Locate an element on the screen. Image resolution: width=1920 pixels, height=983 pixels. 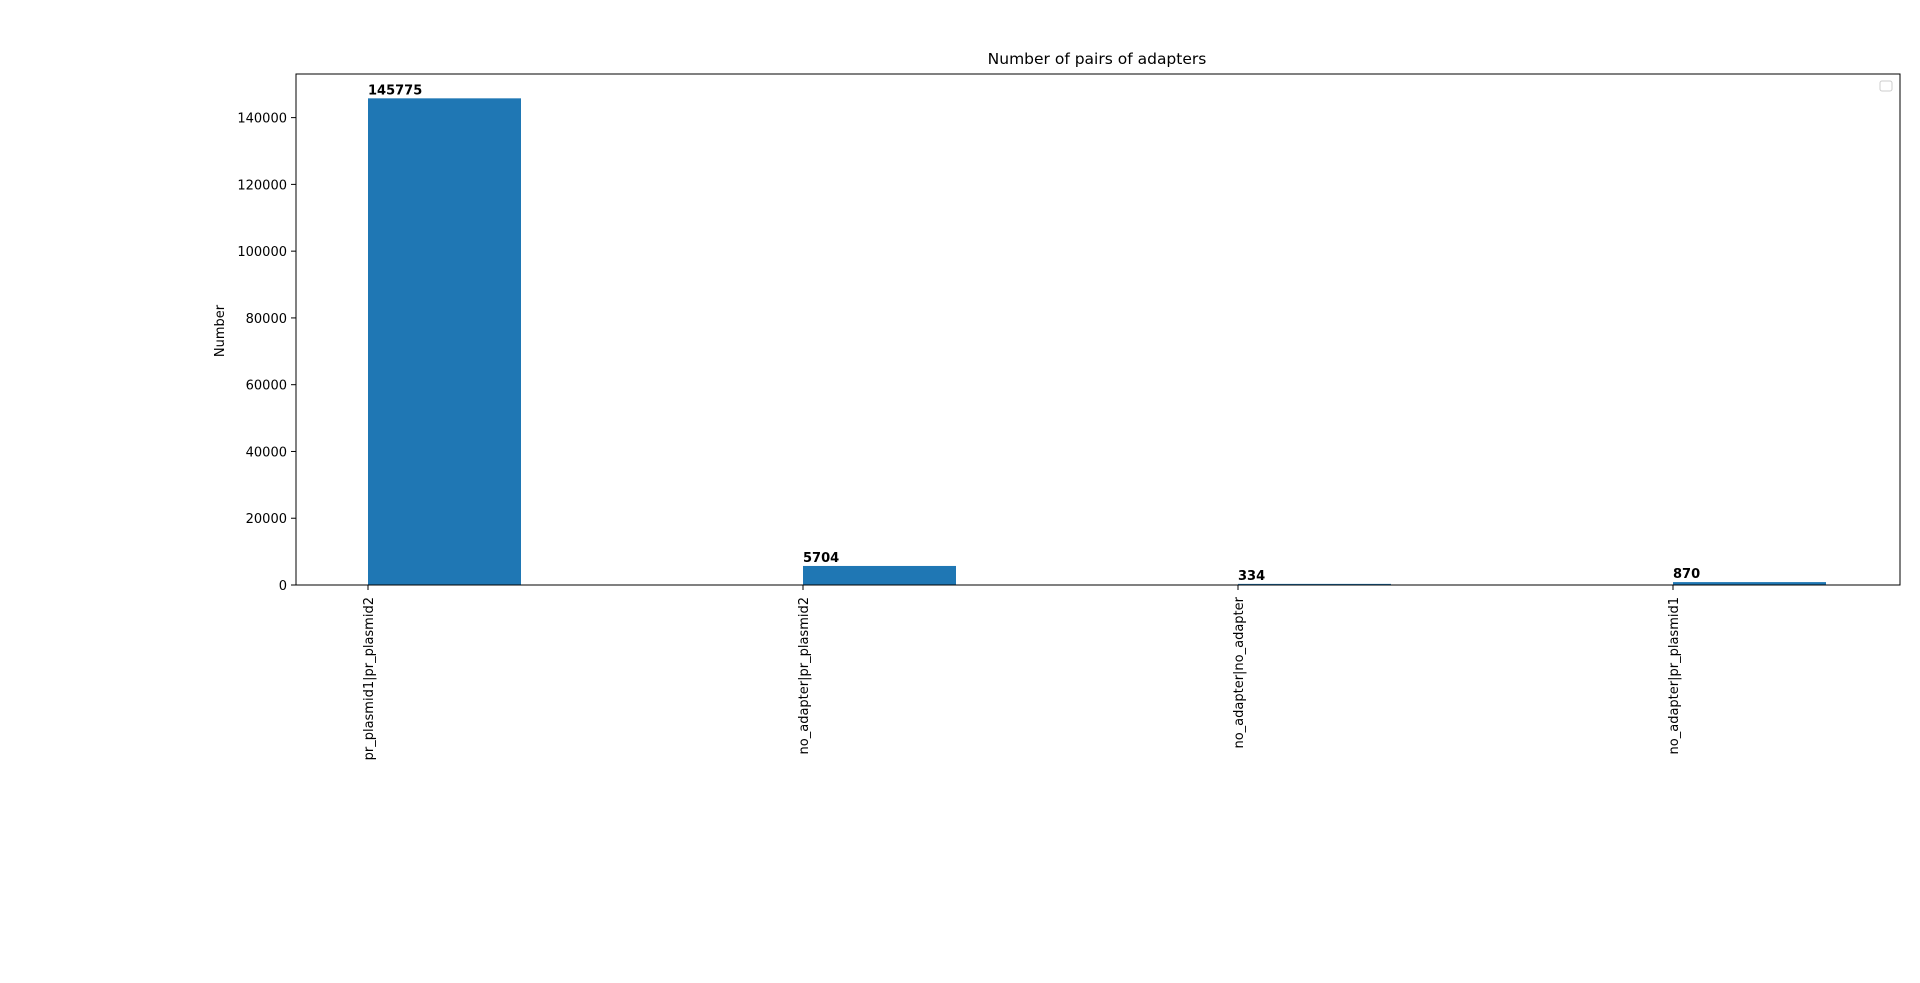
bar-value-label: 5704 is located at coordinates (821, 558).